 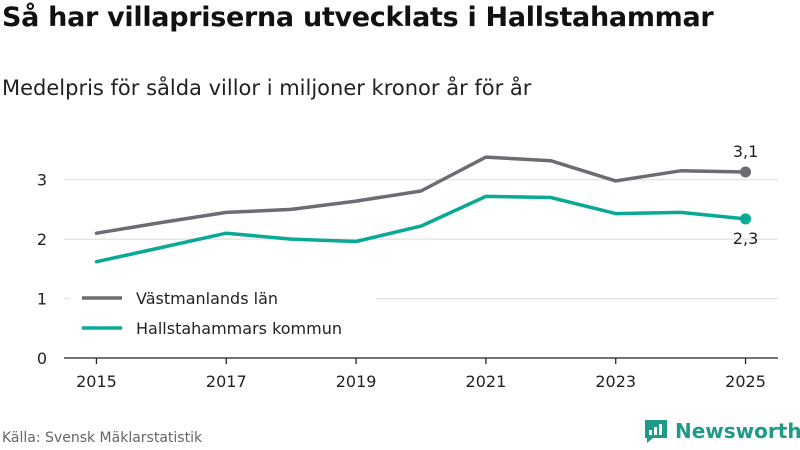 What do you see at coordinates (207, 298) in the screenshot?
I see `legend-label: Västmanlands län` at bounding box center [207, 298].